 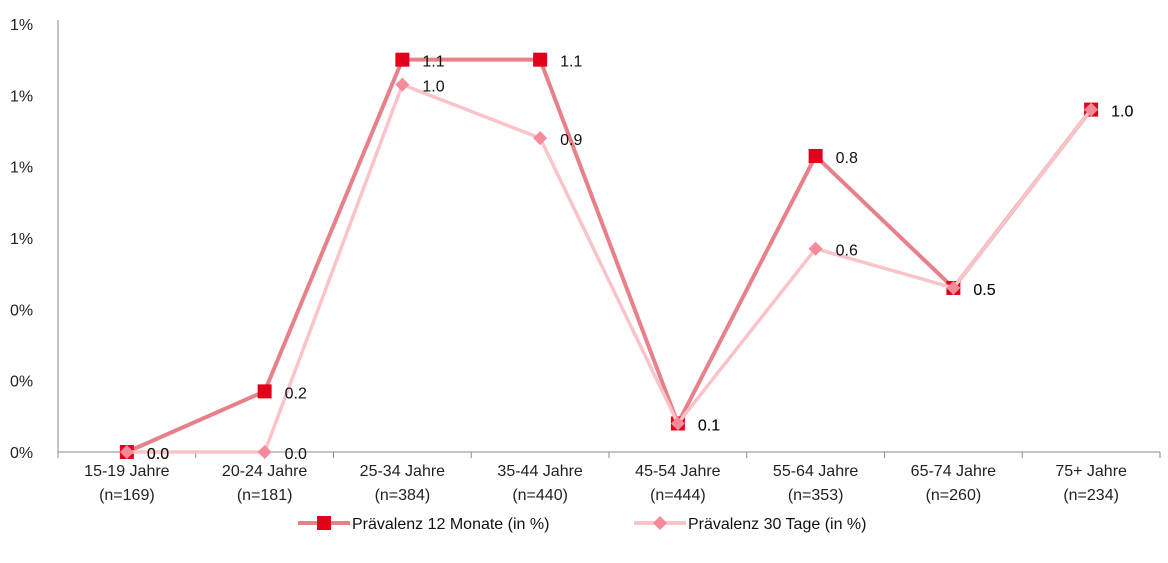 I want to click on x-tick-label: 25-34 Jahre (n=384), so click(x=402, y=483).